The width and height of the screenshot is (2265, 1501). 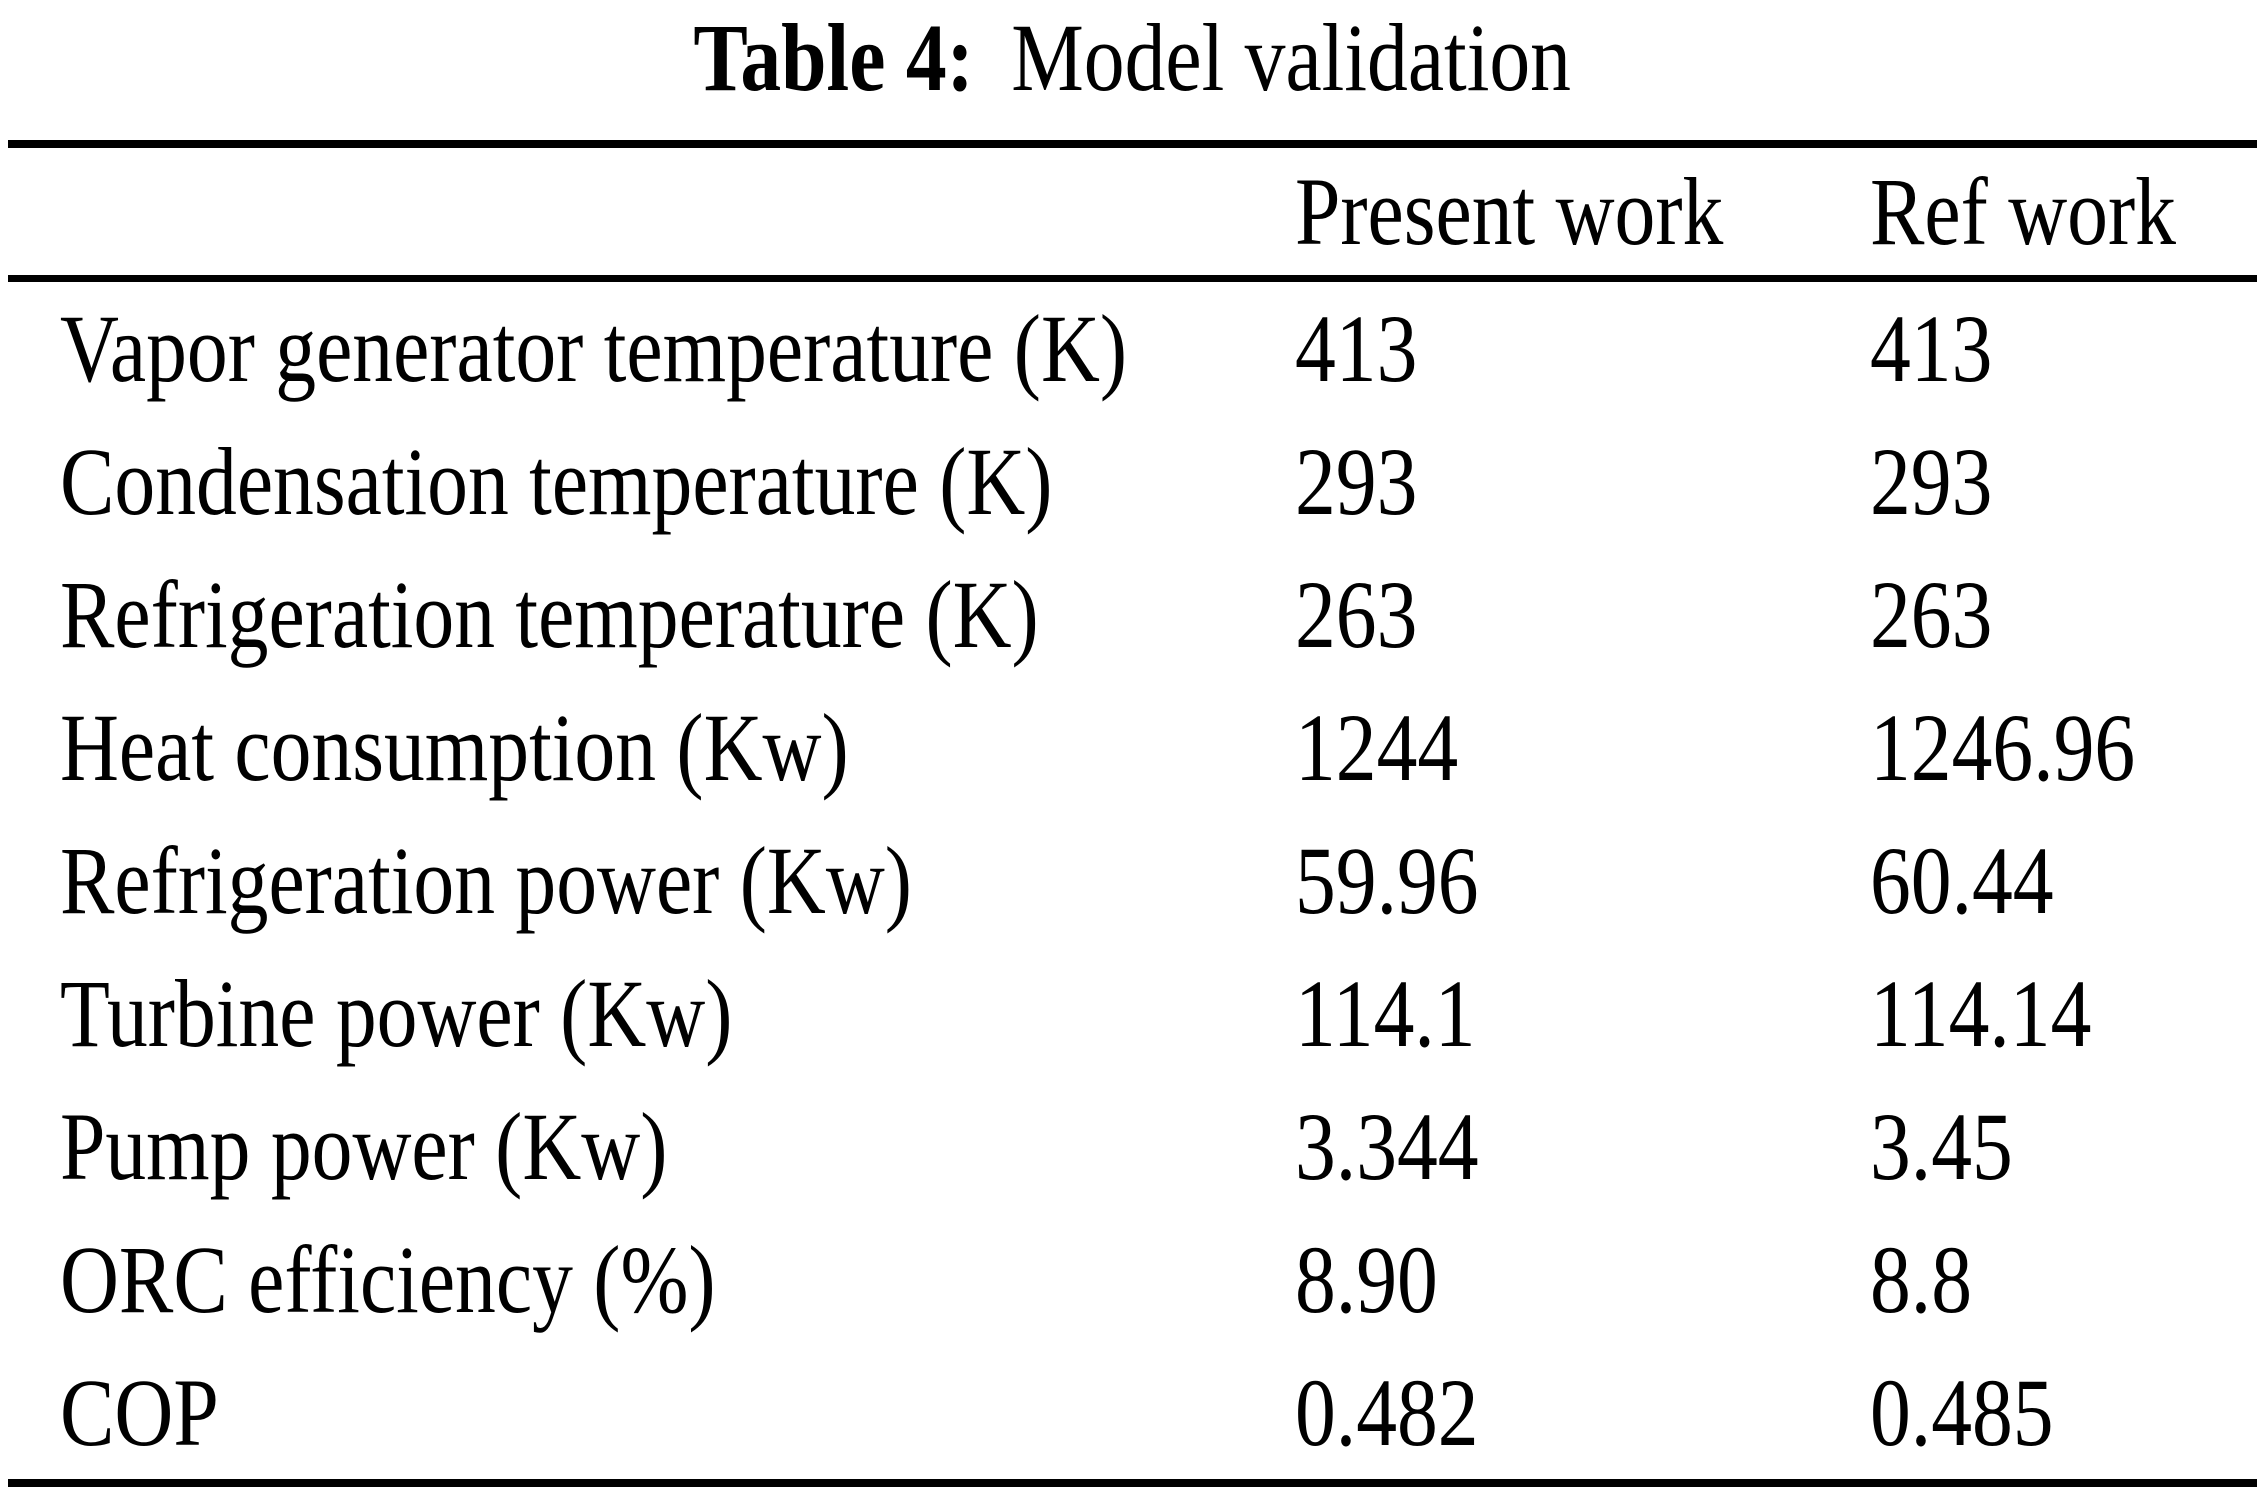 I want to click on table-row: Vapor generator temperature (K) 413 413, so click(x=1132, y=348).